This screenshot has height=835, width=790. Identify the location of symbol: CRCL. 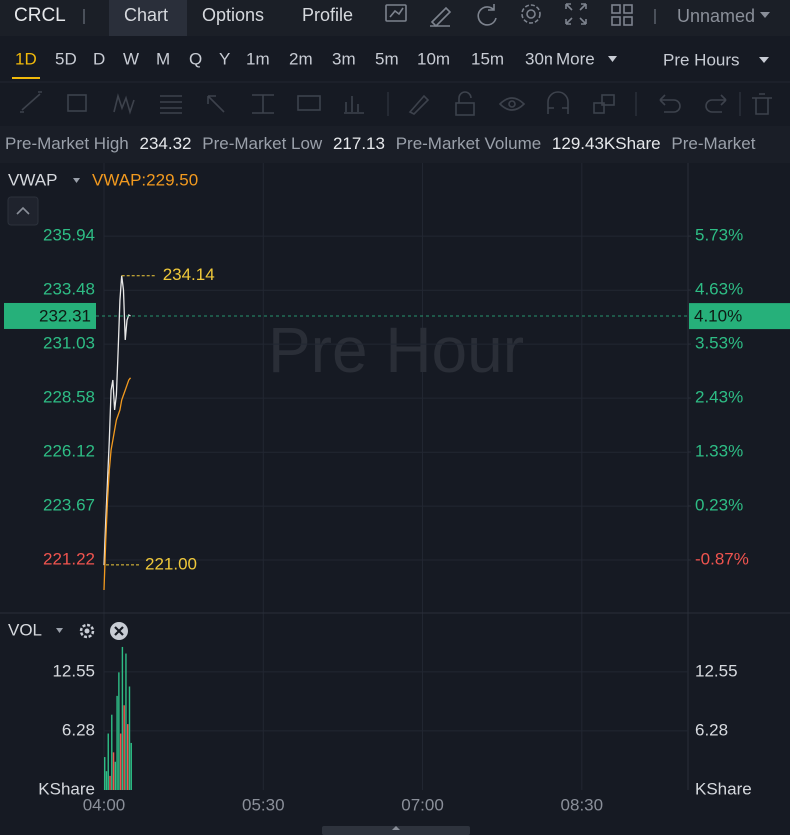
(40, 15).